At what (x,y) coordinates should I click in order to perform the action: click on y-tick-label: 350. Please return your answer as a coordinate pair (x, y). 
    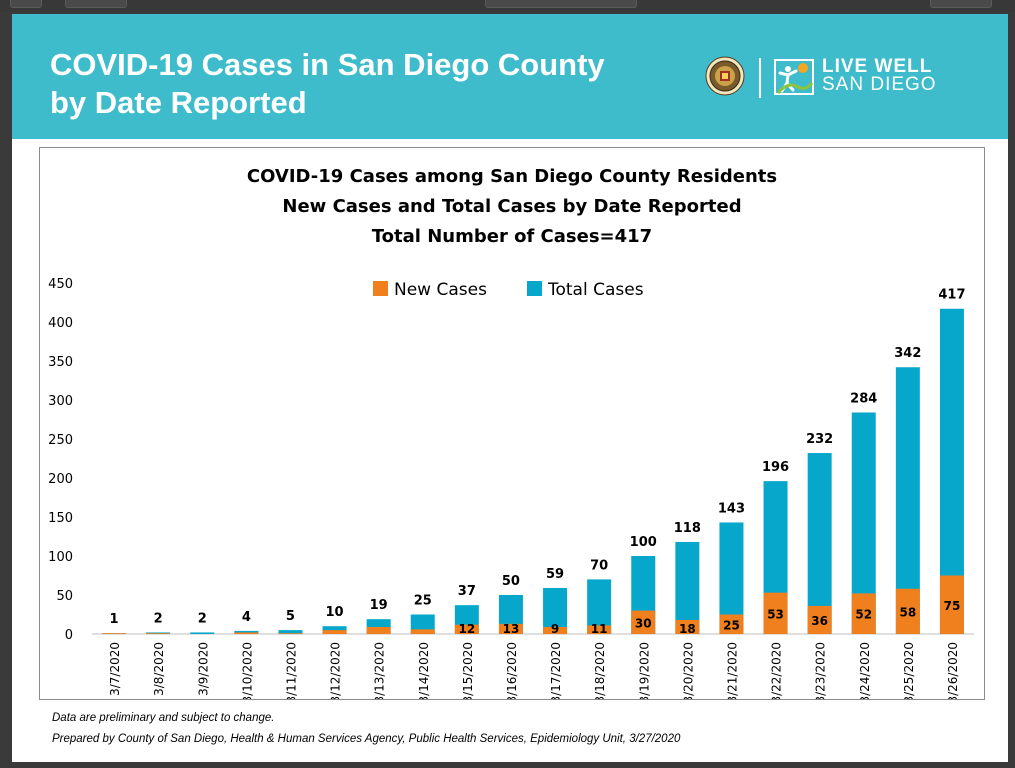
    Looking at the image, I should click on (60, 362).